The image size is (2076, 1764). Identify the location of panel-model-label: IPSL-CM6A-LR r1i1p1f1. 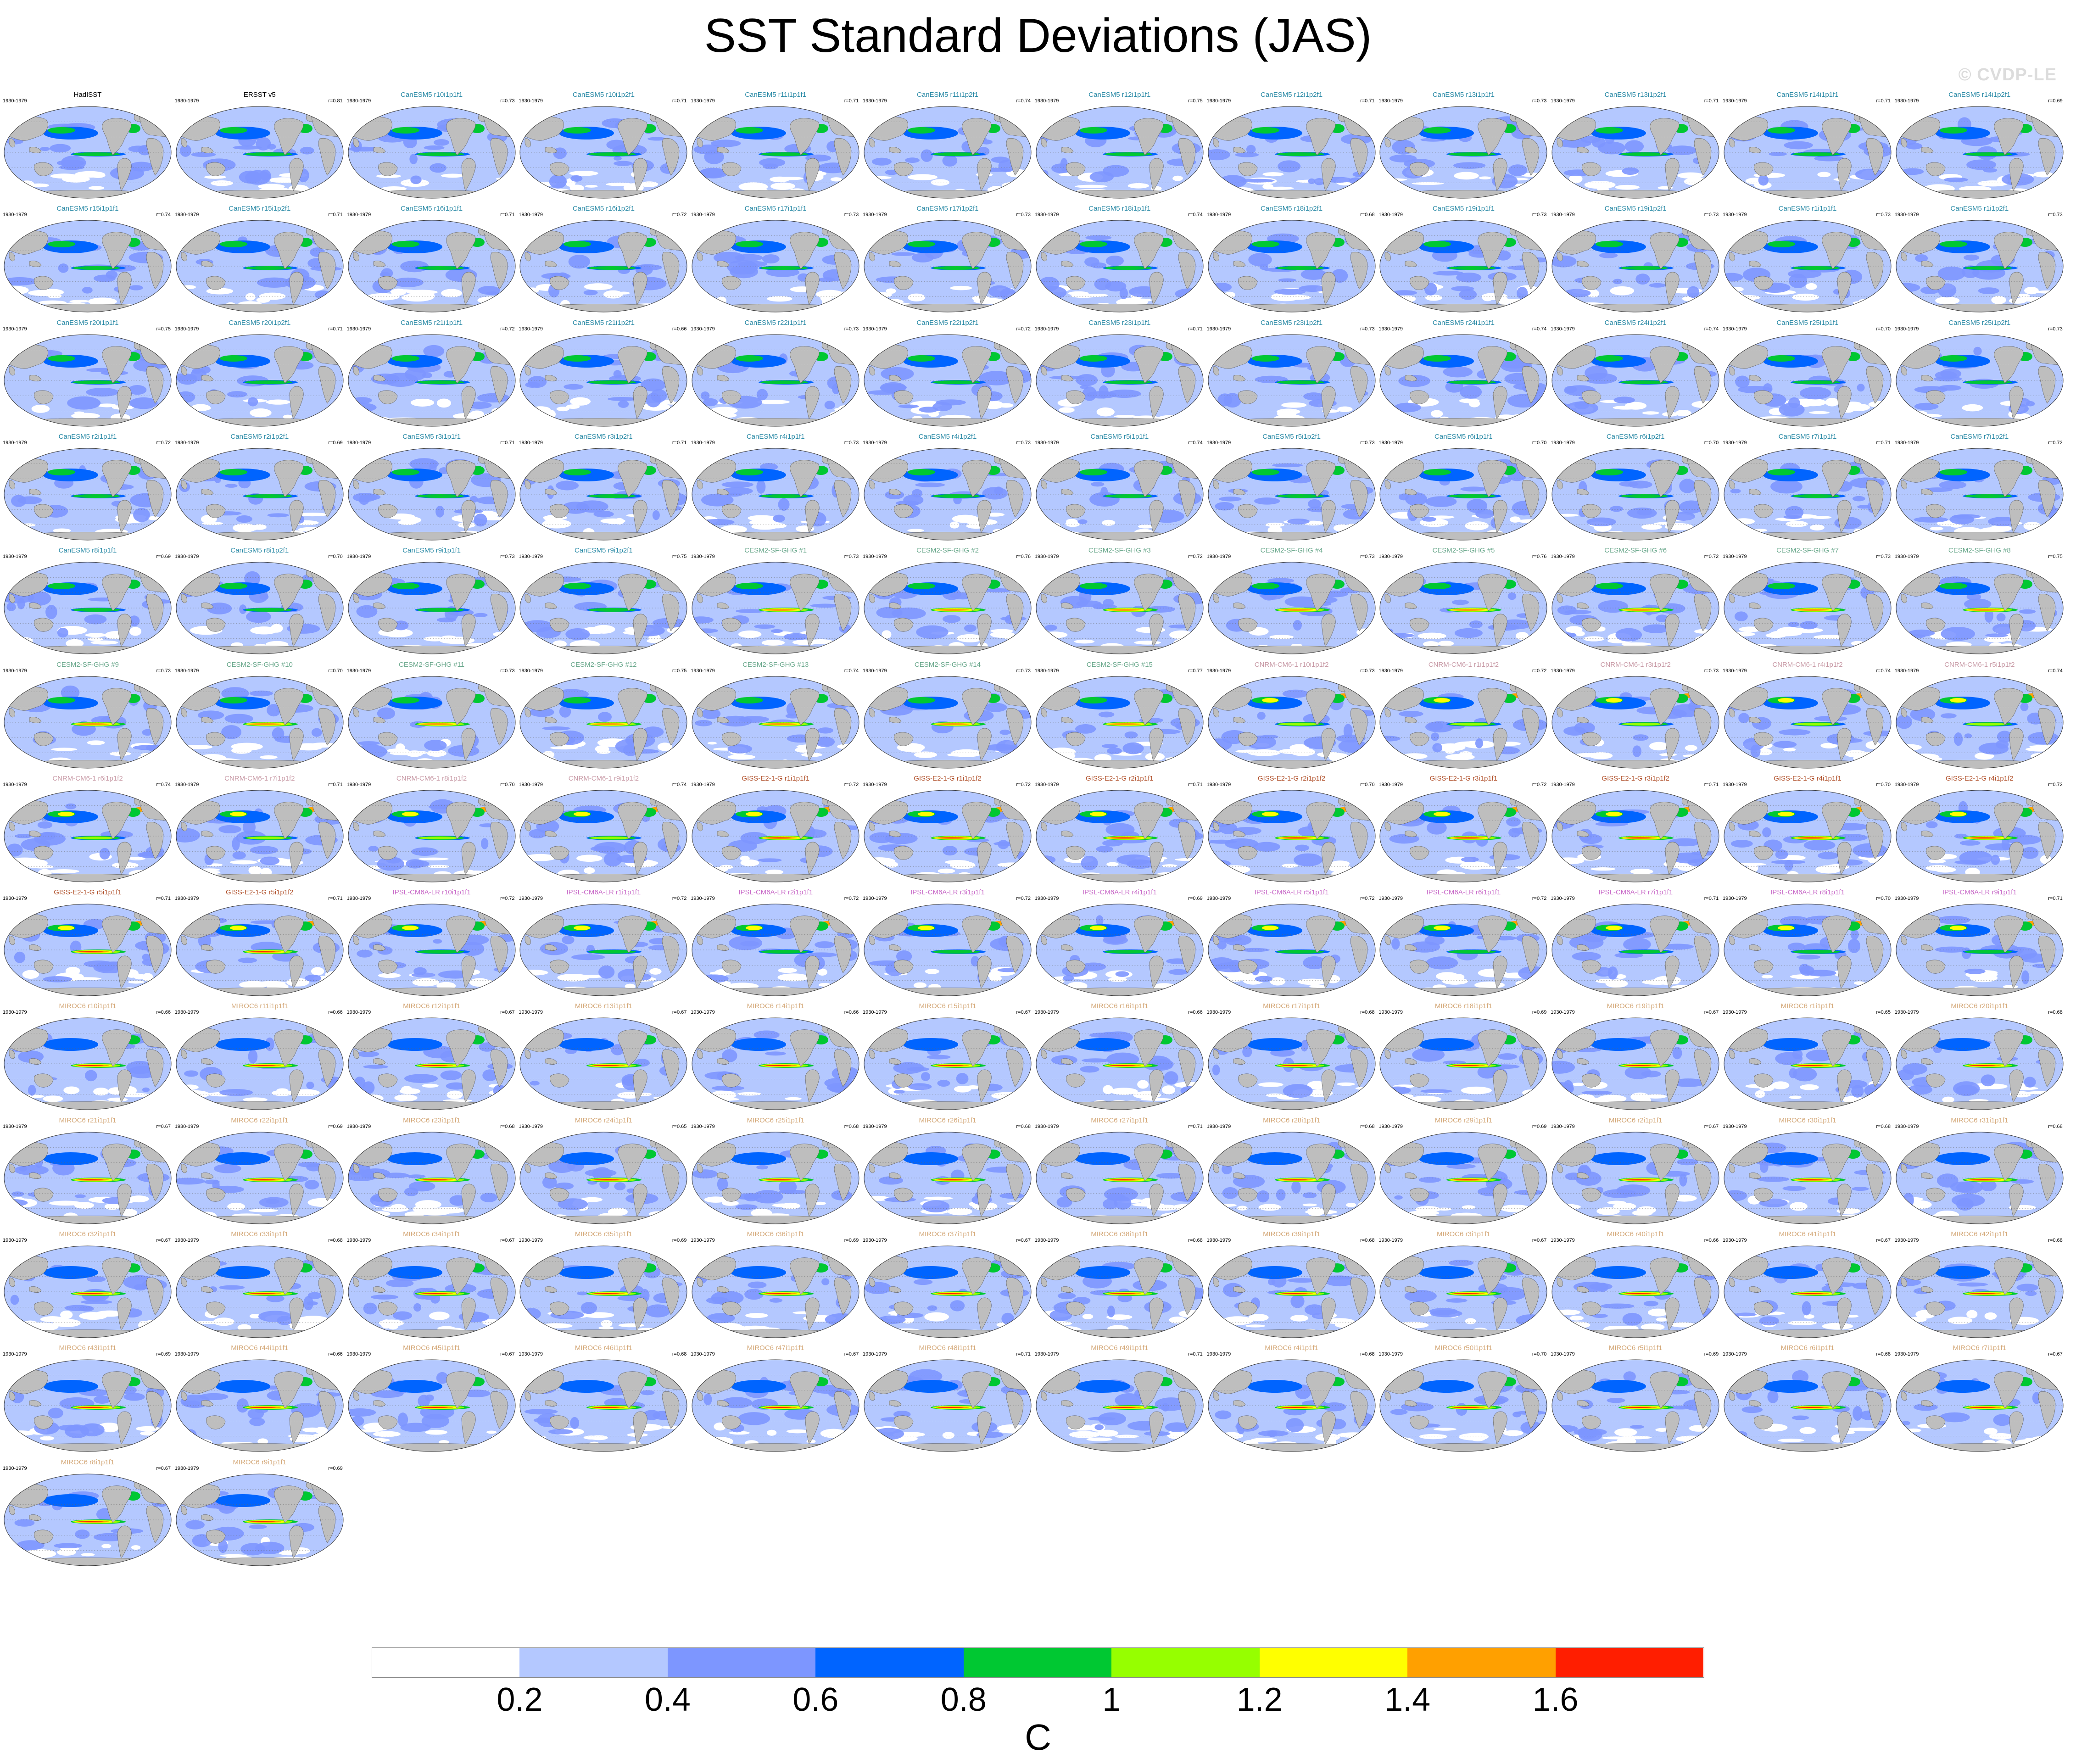
(603, 892).